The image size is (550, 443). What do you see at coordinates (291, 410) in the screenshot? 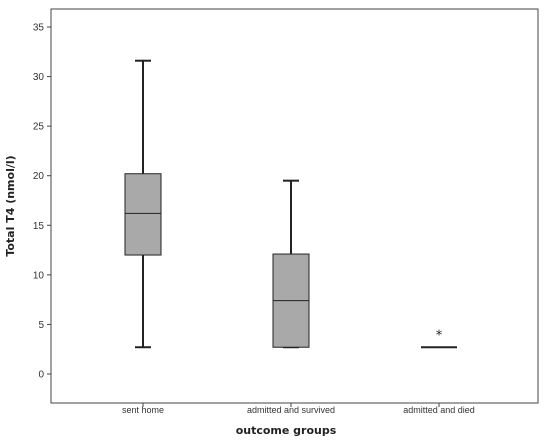
I see `x-tick-label: admitted and survived` at bounding box center [291, 410].